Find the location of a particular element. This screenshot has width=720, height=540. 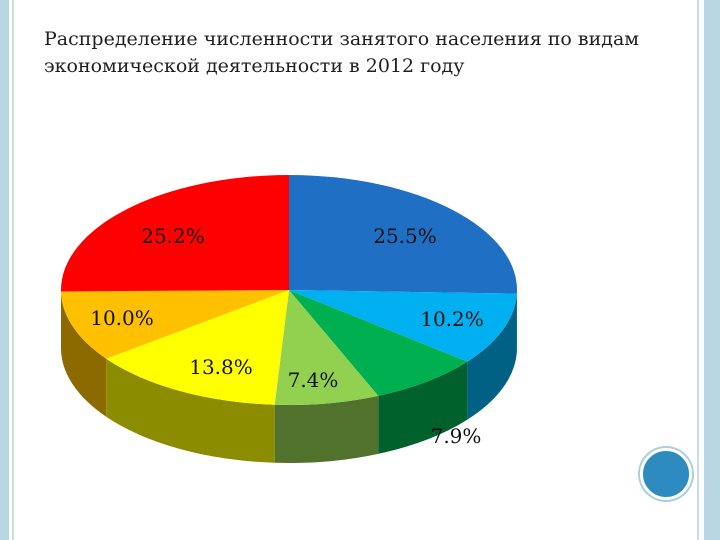

slice-label-6: 25.2% is located at coordinates (173, 236).